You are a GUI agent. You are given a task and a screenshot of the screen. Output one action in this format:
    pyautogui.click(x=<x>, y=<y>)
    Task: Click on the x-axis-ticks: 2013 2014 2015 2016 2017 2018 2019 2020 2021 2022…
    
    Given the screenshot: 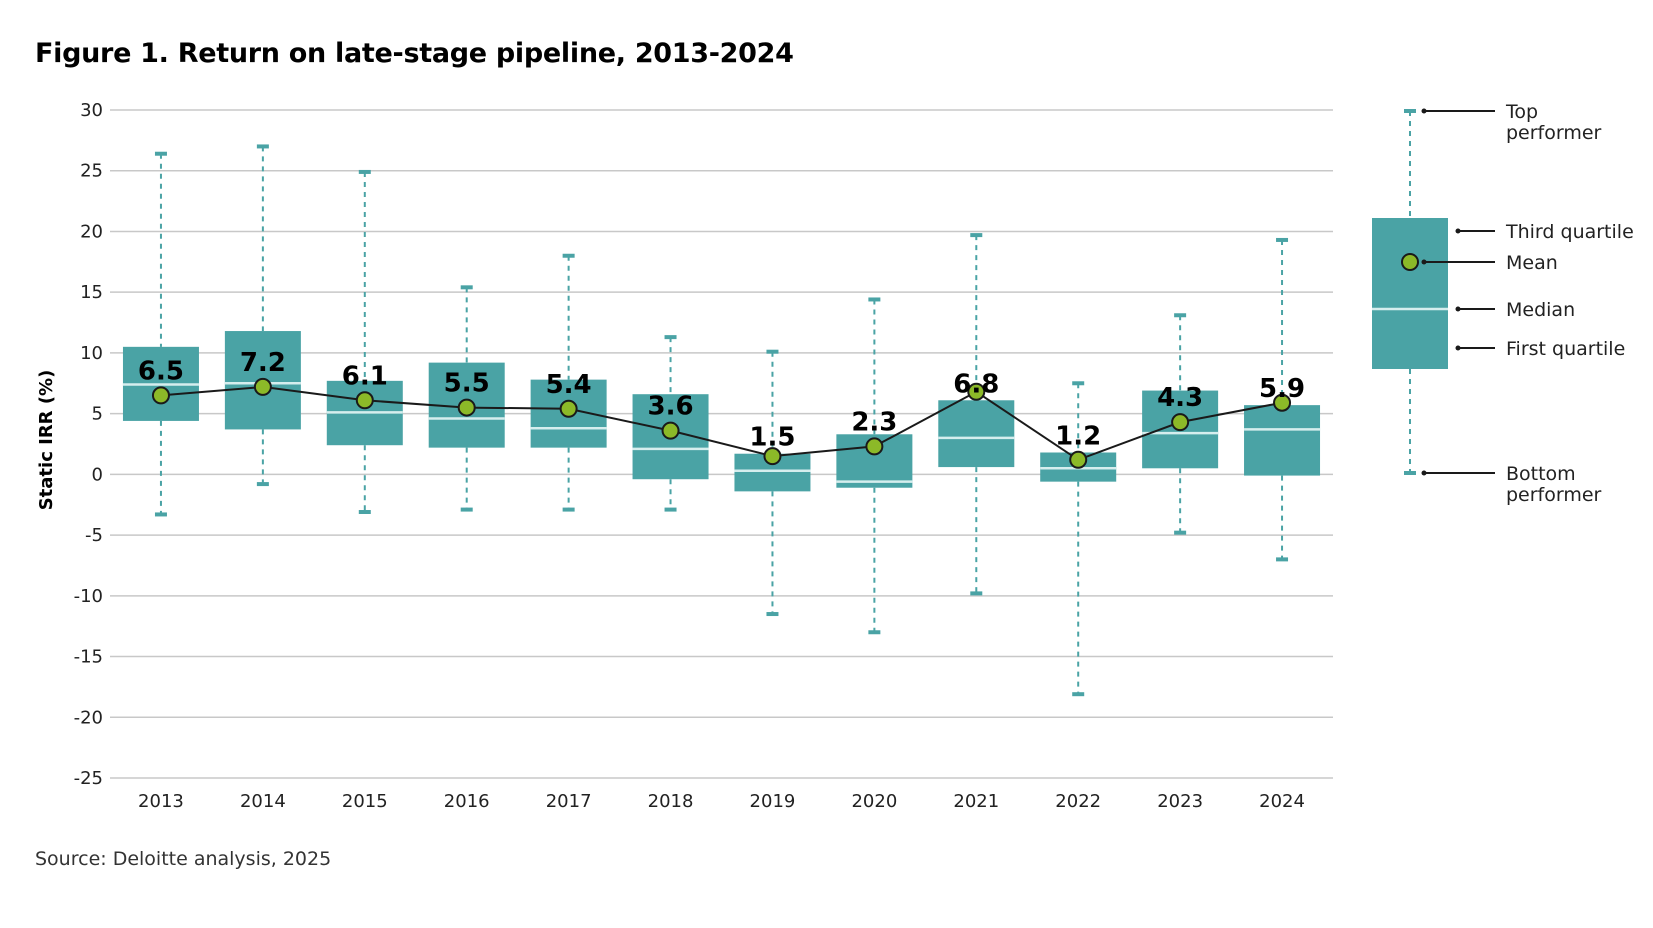 What is the action you would take?
    pyautogui.click(x=721, y=801)
    